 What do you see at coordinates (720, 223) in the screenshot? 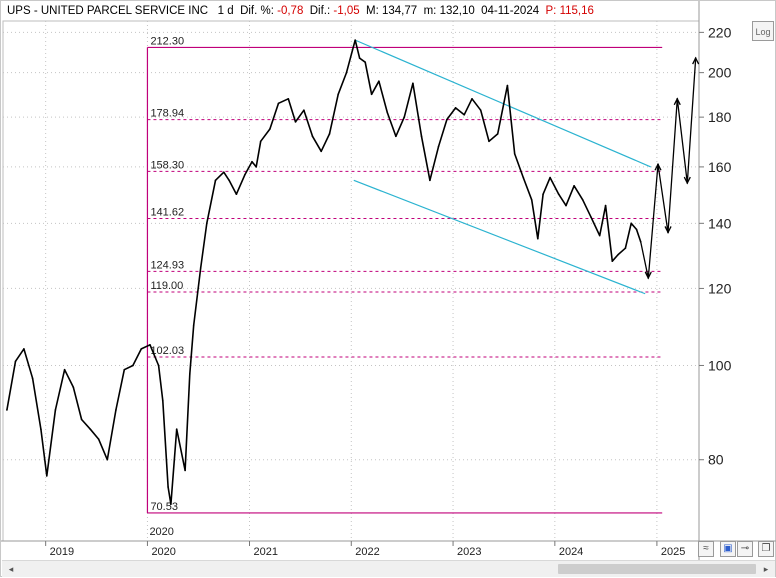
I see `y-tick-label: 140` at bounding box center [720, 223].